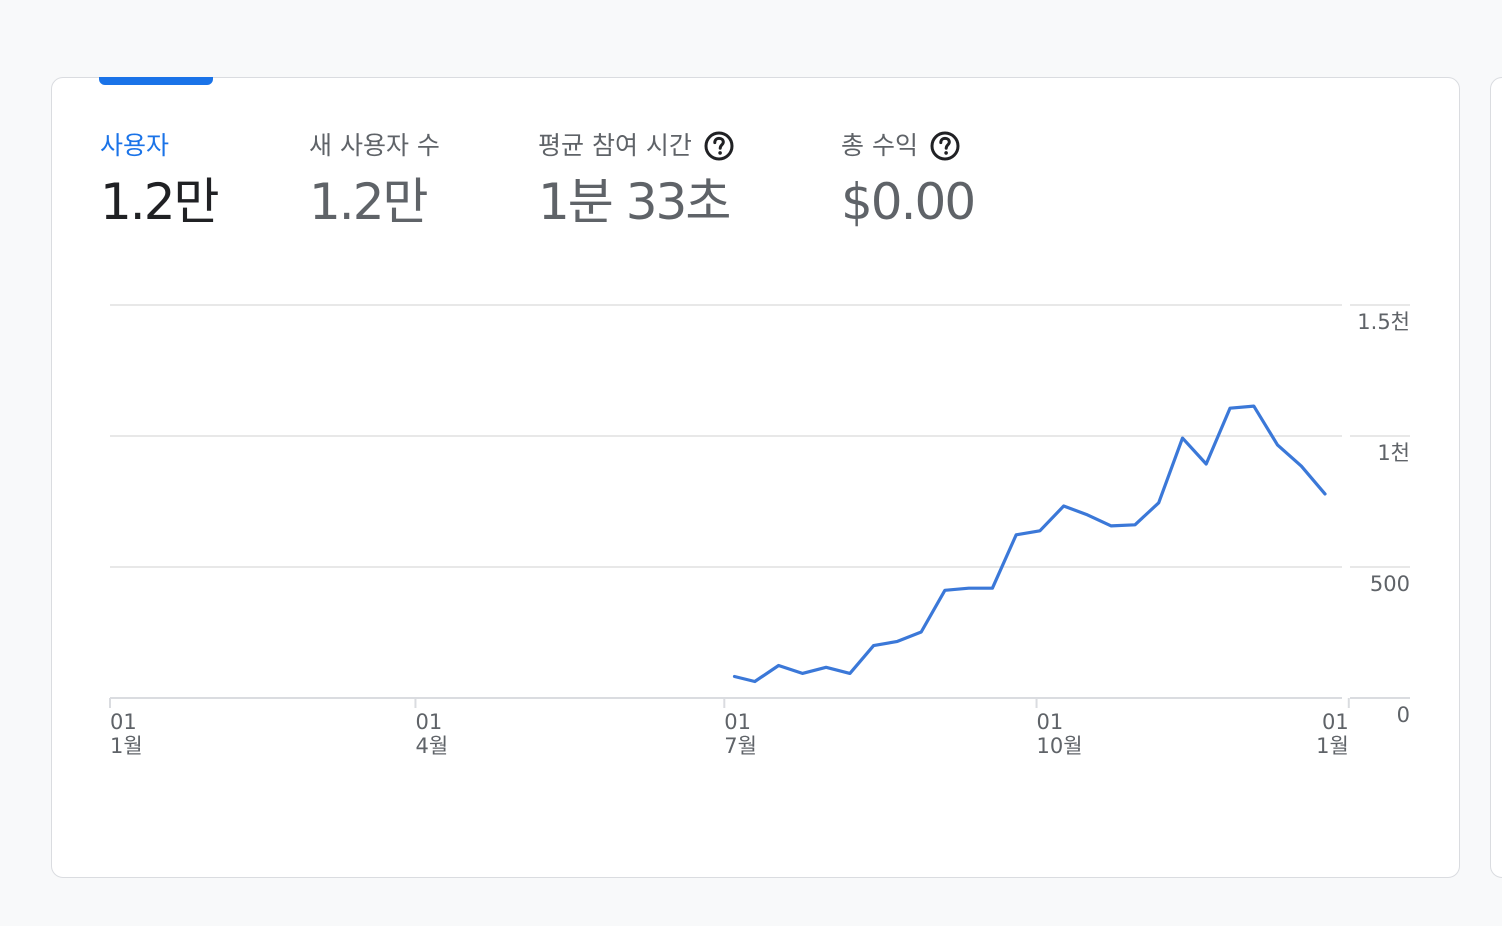  I want to click on metric-tab-users: 사용자 1.2만, so click(160, 180).